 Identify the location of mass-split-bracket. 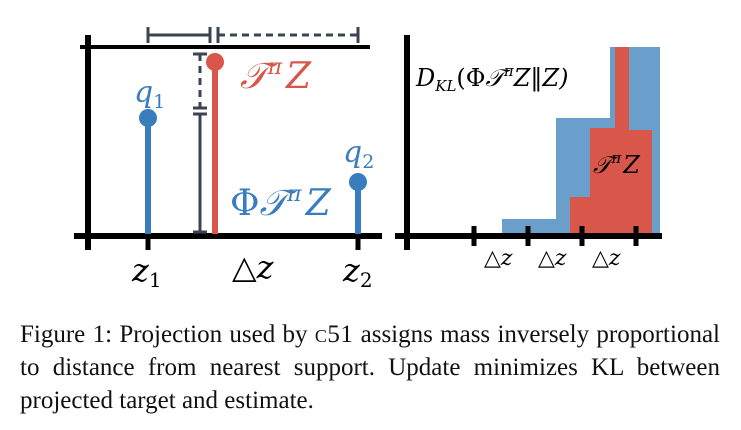
(200, 143).